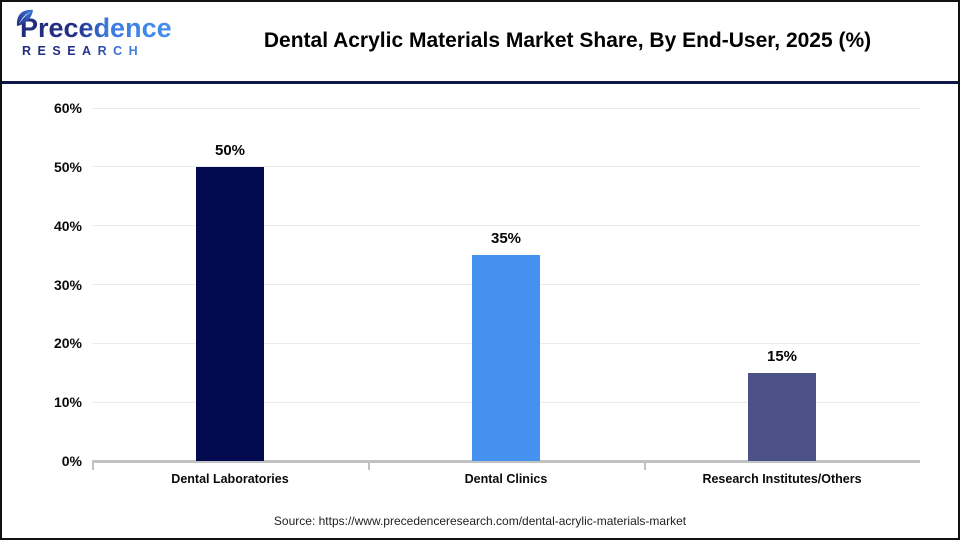  I want to click on x-axis-category-label: Research Institutes/Others, so click(782, 479).